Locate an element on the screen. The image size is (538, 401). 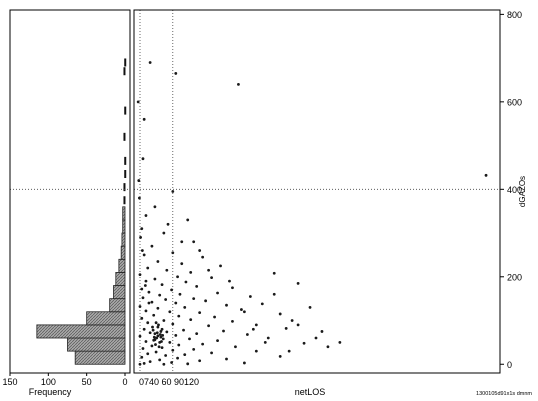
y-tick-label: 600 is located at coordinates (514, 102).